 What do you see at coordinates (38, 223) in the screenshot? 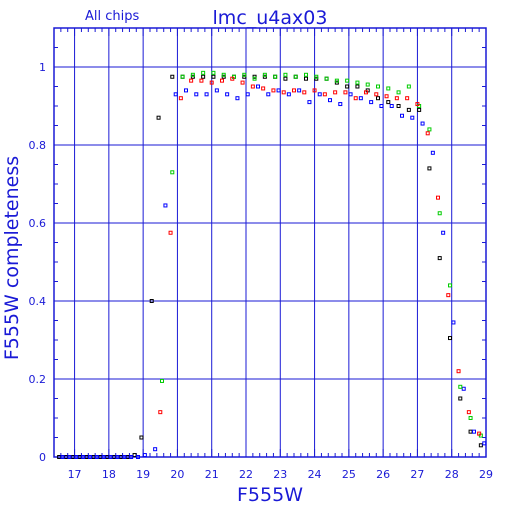
I see `y-tick-label: 0.6` at bounding box center [38, 223].